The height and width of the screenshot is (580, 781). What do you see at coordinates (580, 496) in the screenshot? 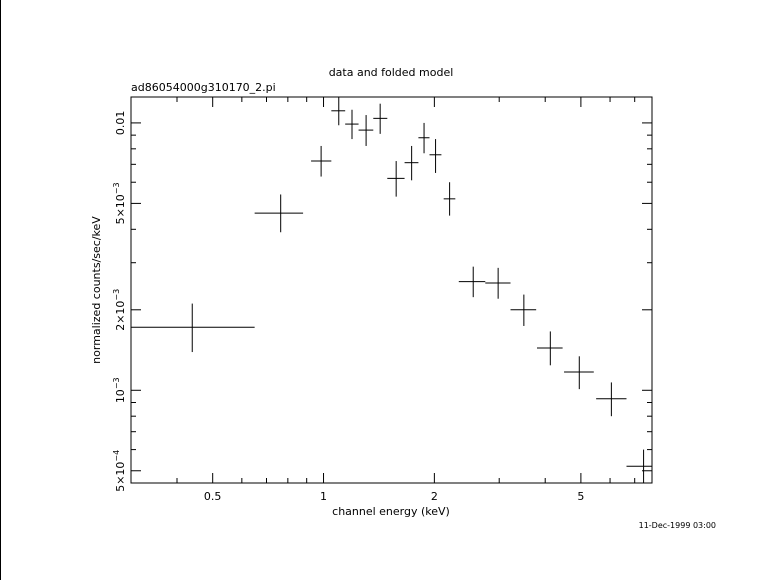
I see `x-tick-label: 5` at bounding box center [580, 496].